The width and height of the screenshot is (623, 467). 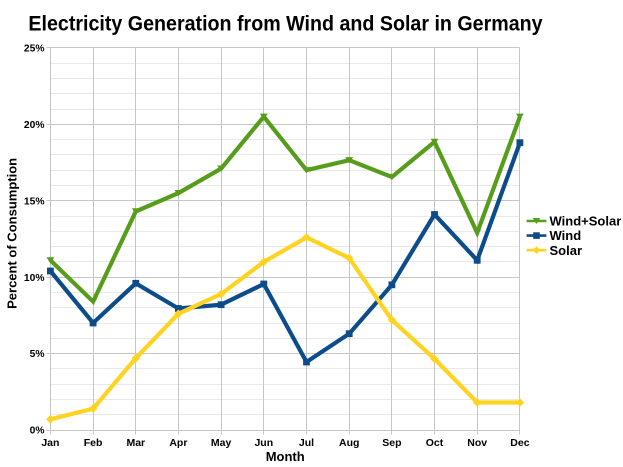 I want to click on svg-text: May, so click(x=221, y=443).